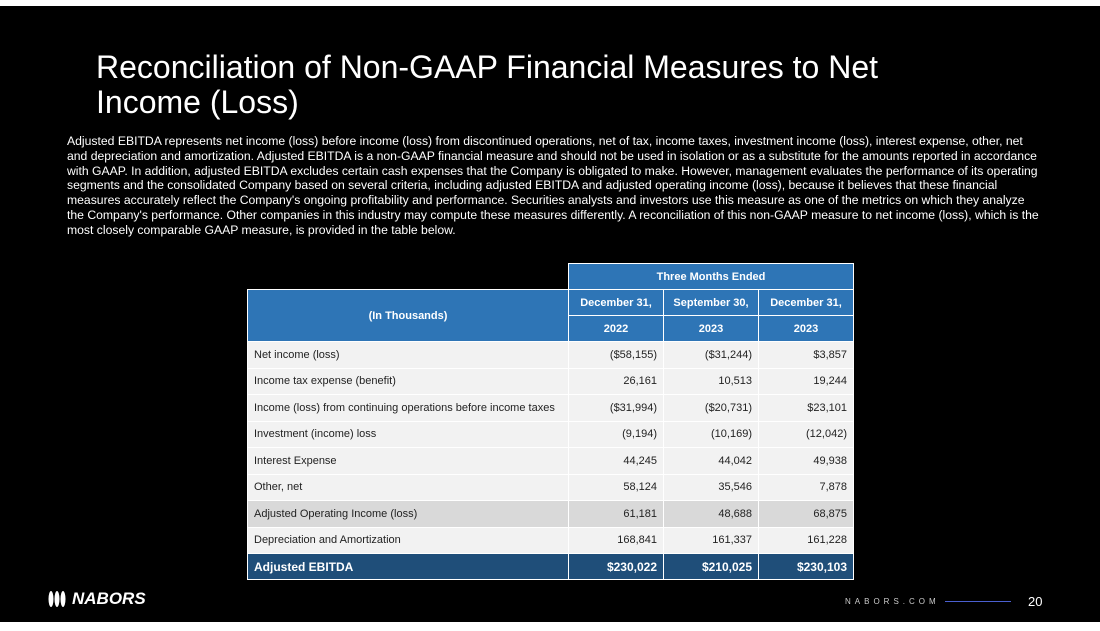 The width and height of the screenshot is (1100, 631). I want to click on col-year: 2022, so click(616, 328).